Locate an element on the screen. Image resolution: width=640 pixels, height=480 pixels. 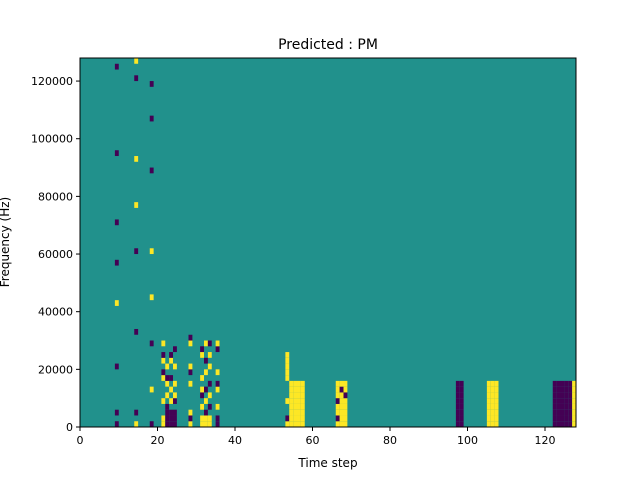
x-tick-label: 120 is located at coordinates (545, 440).